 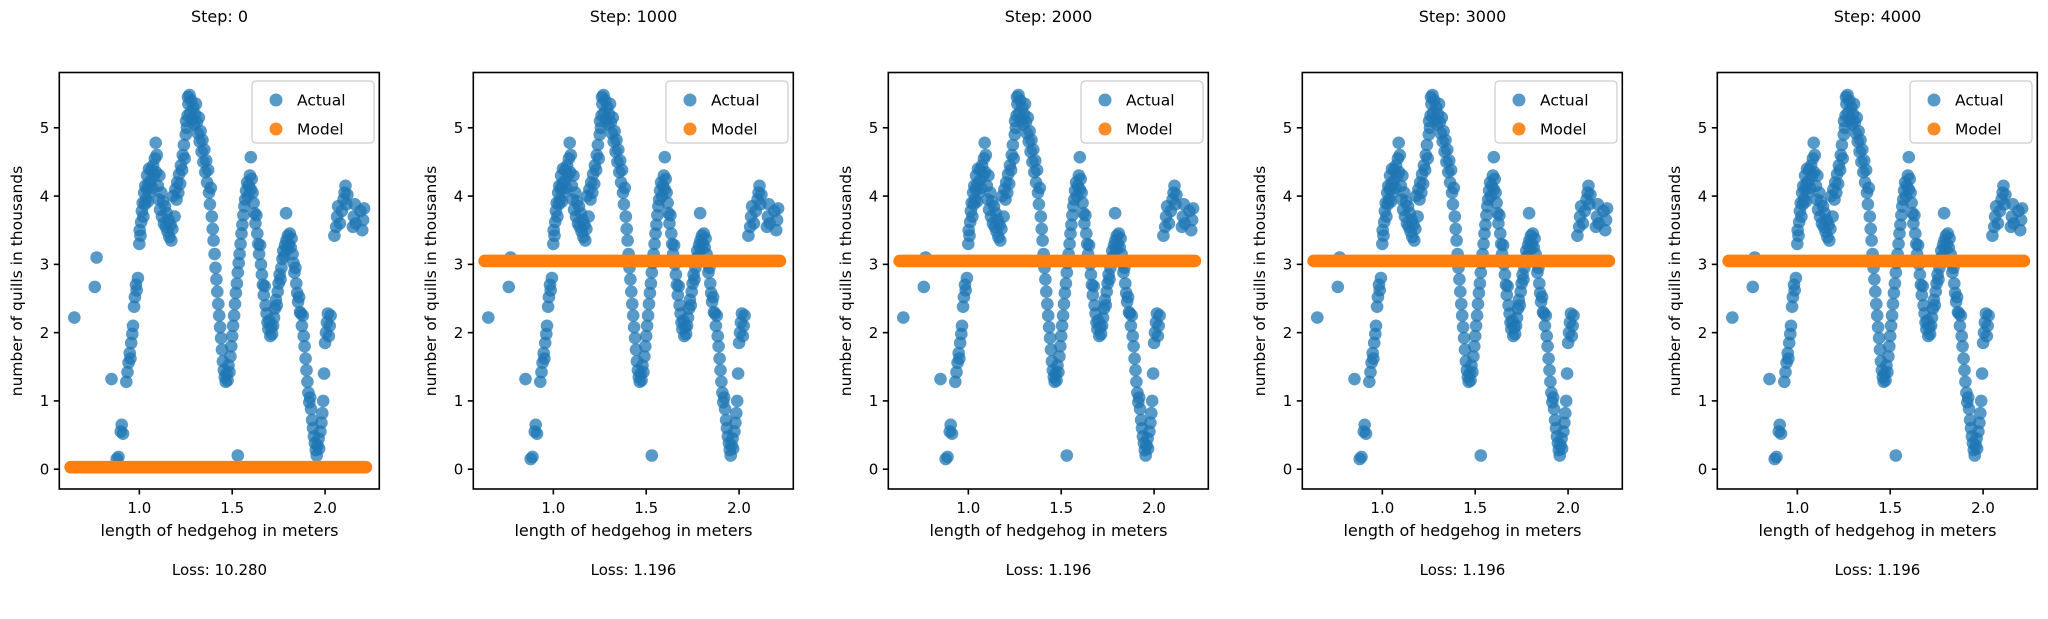 What do you see at coordinates (1983, 508) in the screenshot?
I see `x-tick-label: 2.0` at bounding box center [1983, 508].